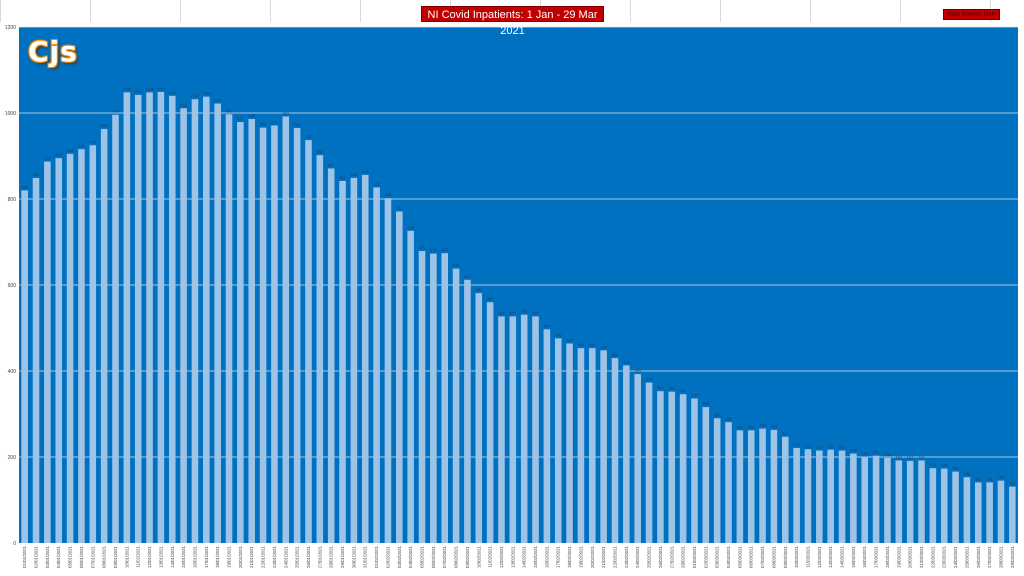 Image resolution: width=1024 pixels, height=576 pixels. I want to click on y-tick-label: 1000, so click(10, 114).